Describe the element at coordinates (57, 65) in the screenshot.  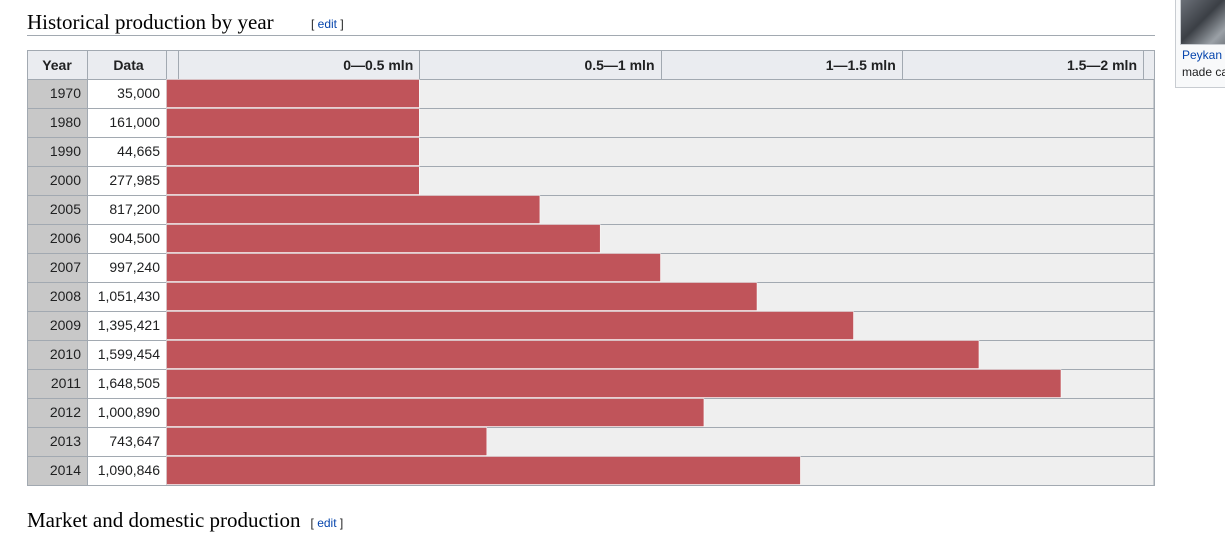
I see `header-year: Year` at that location.